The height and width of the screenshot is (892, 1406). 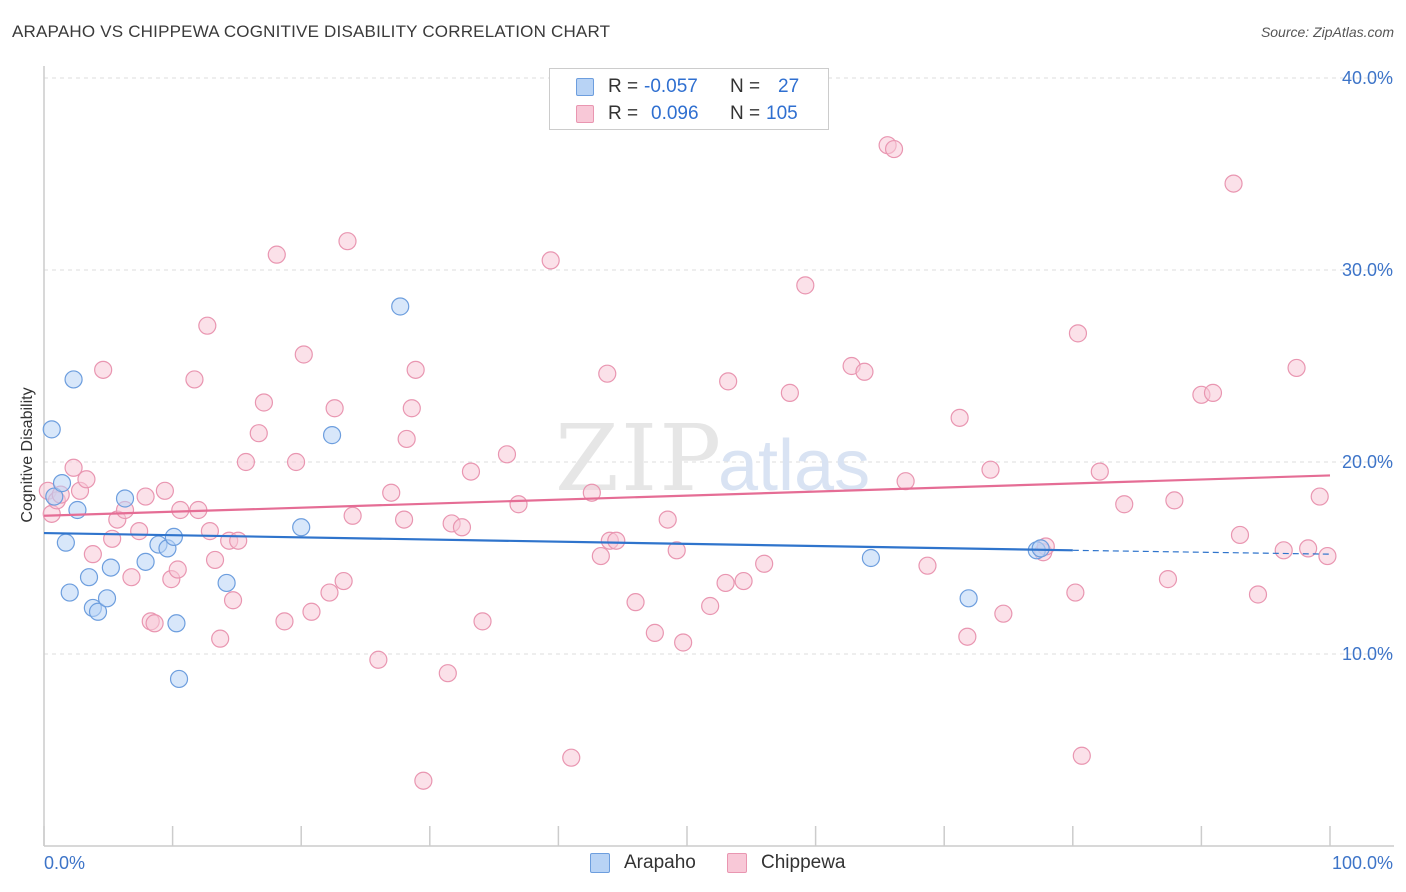 What do you see at coordinates (64, 863) in the screenshot?
I see `x-tick-label: 0.0%` at bounding box center [64, 863].